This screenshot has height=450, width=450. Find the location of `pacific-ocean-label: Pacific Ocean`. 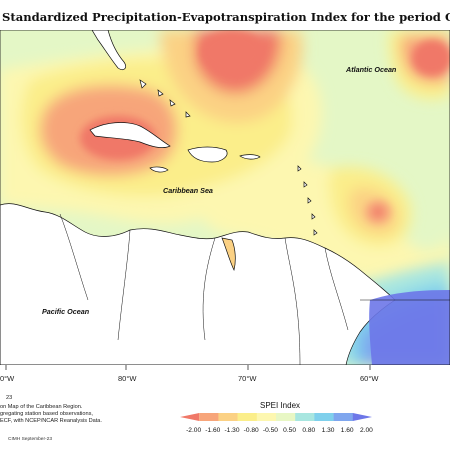

pacific-ocean-label: Pacific Ocean is located at coordinates (66, 311).